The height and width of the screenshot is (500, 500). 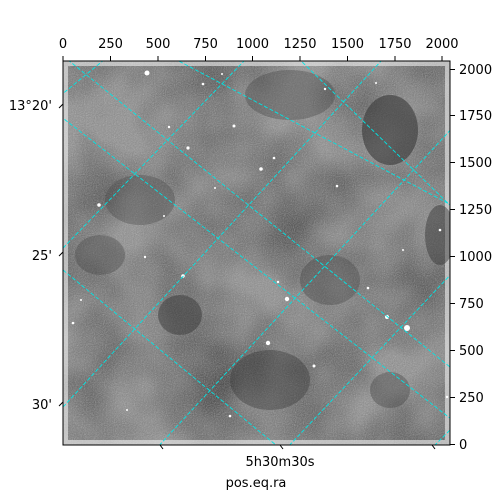 What do you see at coordinates (256, 483) in the screenshot?
I see `x-axis-label: pos.eq.ra` at bounding box center [256, 483].